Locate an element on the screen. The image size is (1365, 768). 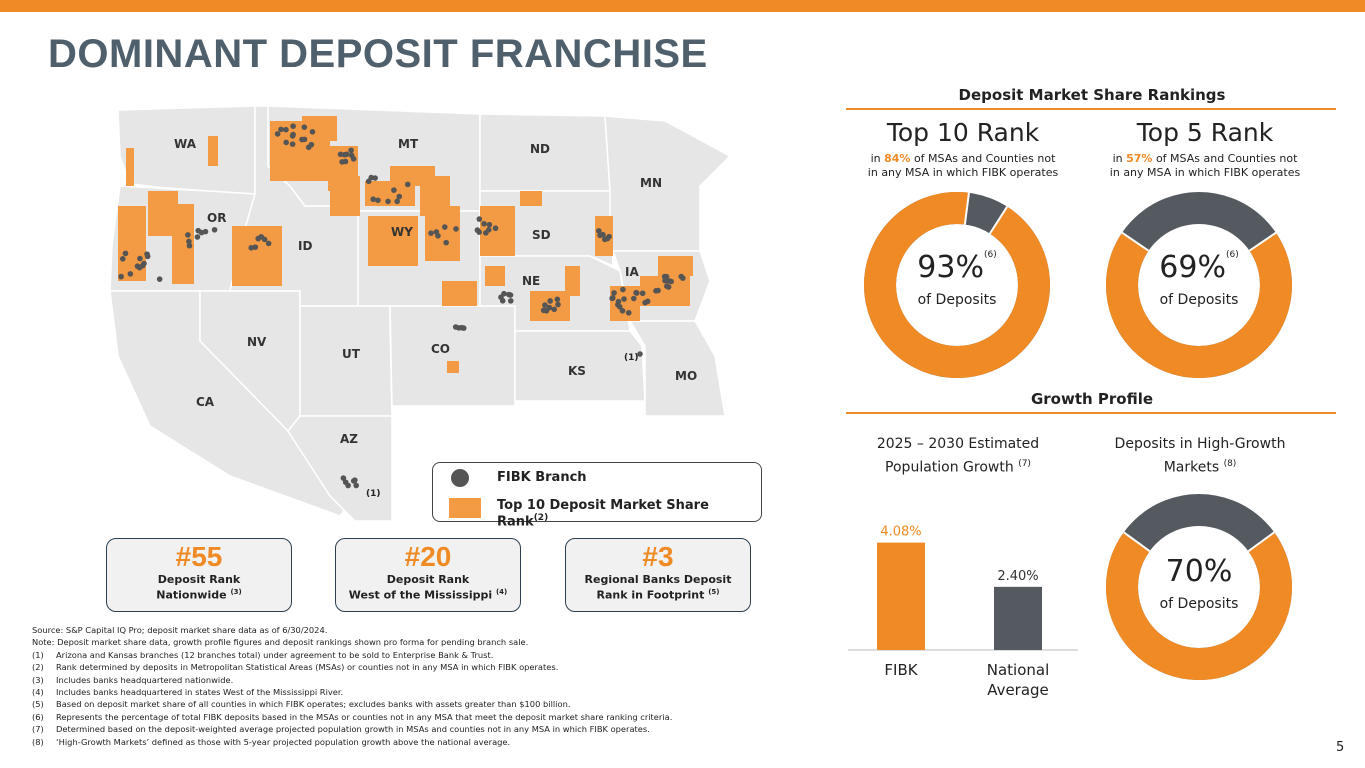
bar-category-label: Average is located at coordinates (1018, 690).